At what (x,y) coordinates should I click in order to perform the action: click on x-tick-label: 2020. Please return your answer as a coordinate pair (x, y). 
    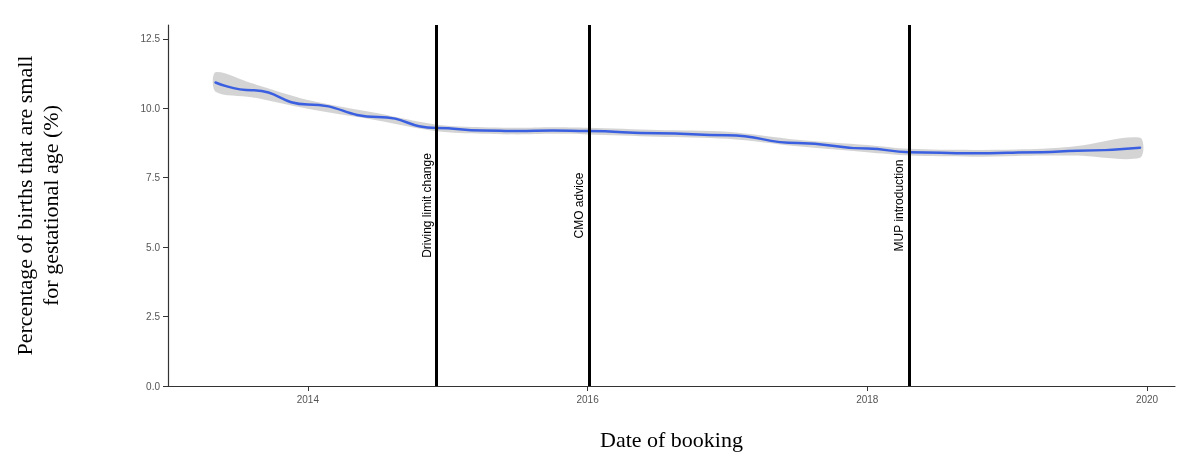
    Looking at the image, I should click on (1147, 399).